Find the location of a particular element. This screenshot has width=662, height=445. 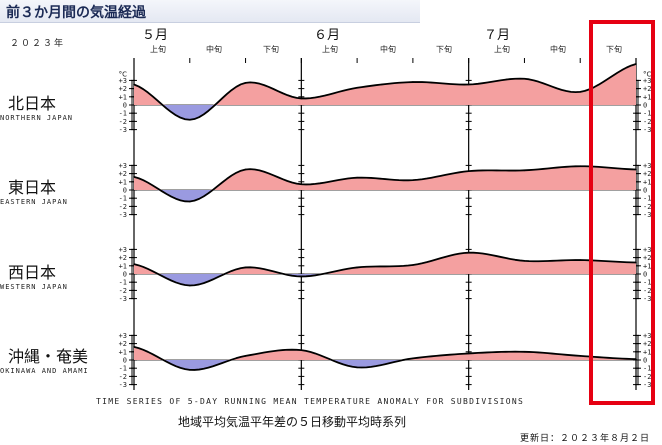

region-name-eastern: 東日本 is located at coordinates (32, 187).